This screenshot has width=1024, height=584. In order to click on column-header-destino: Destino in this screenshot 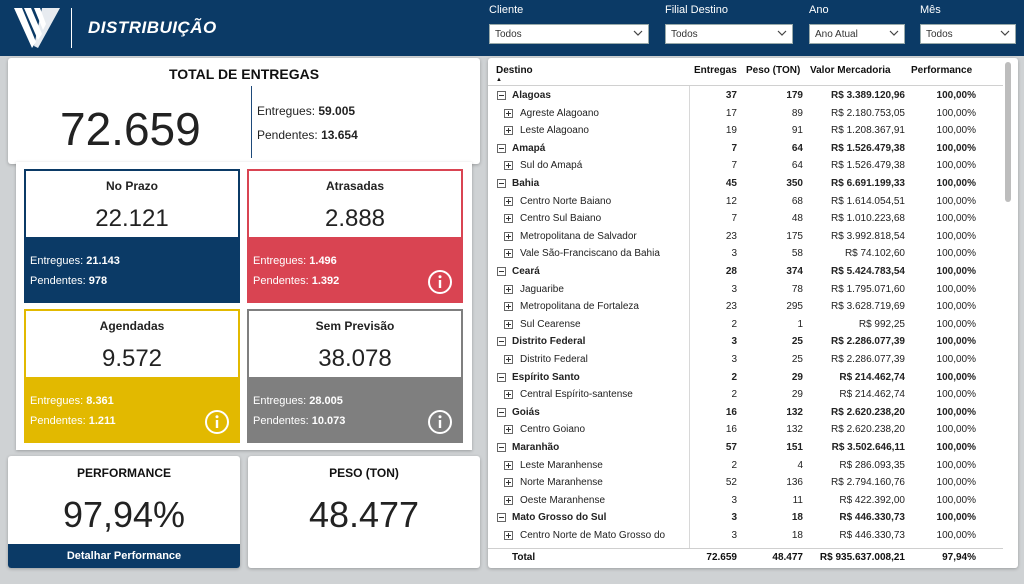, I will do `click(514, 70)`.